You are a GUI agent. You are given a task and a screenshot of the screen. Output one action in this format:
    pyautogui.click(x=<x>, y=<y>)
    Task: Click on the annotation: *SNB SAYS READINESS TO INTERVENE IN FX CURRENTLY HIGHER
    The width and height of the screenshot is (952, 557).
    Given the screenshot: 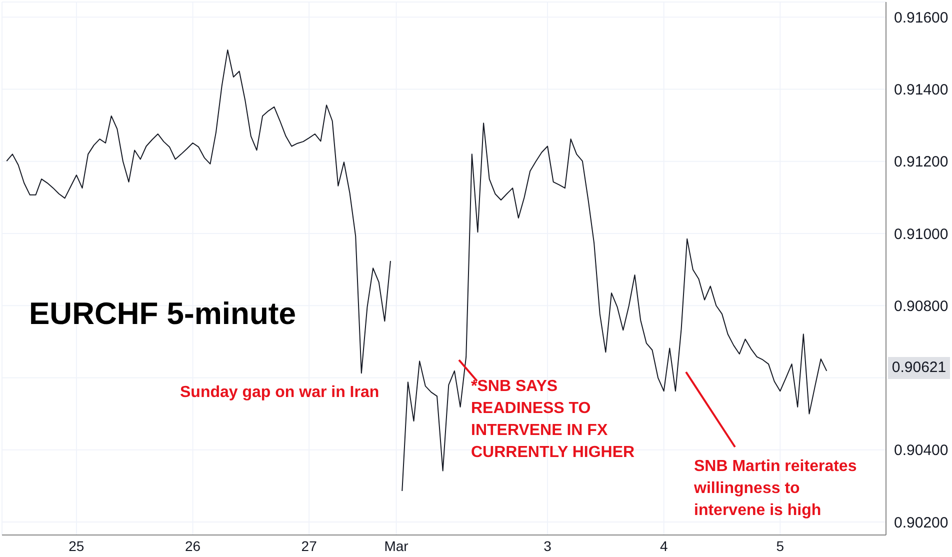 What is the action you would take?
    pyautogui.click(x=553, y=420)
    